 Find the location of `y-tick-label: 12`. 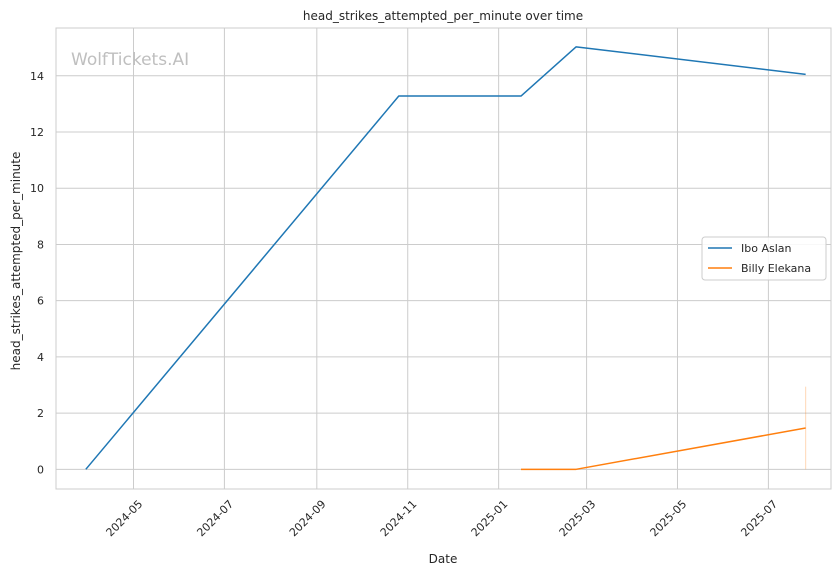

y-tick-label: 12 is located at coordinates (37, 132).